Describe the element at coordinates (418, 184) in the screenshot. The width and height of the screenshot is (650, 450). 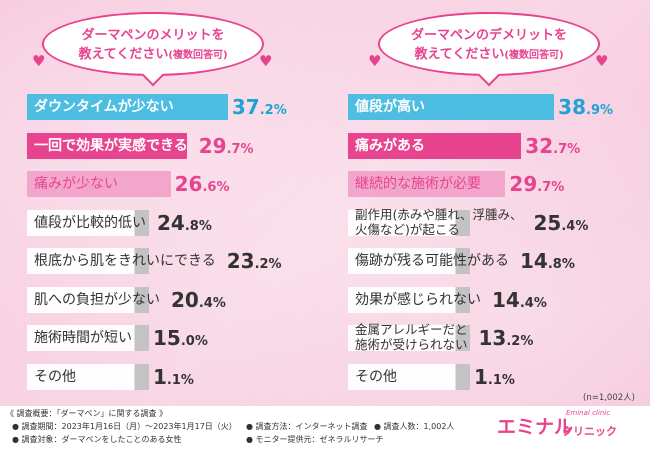
I see `category-label: 継続的な施術が必要` at that location.